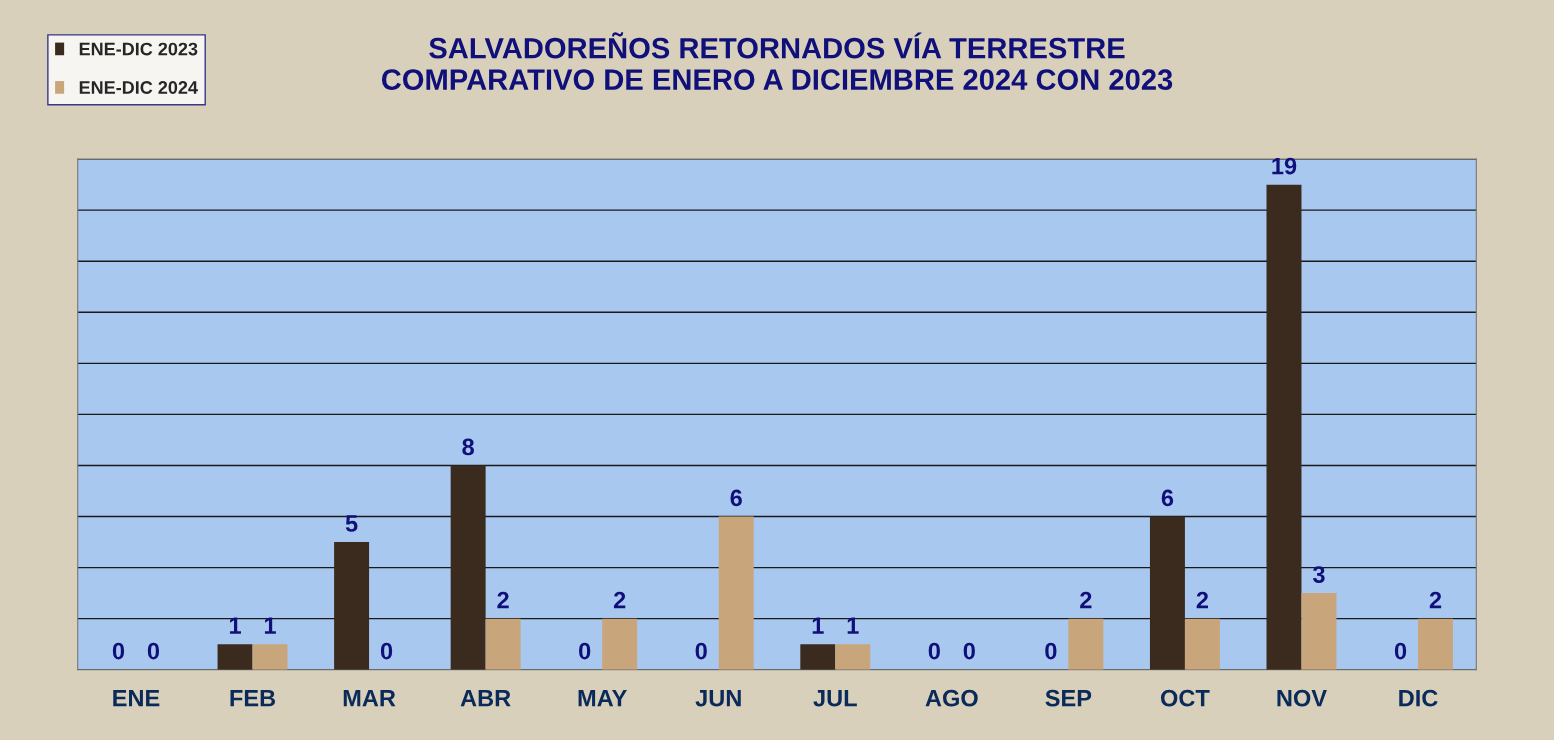 The height and width of the screenshot is (740, 1554). What do you see at coordinates (468, 447) in the screenshot?
I see `data-label: 8` at bounding box center [468, 447].